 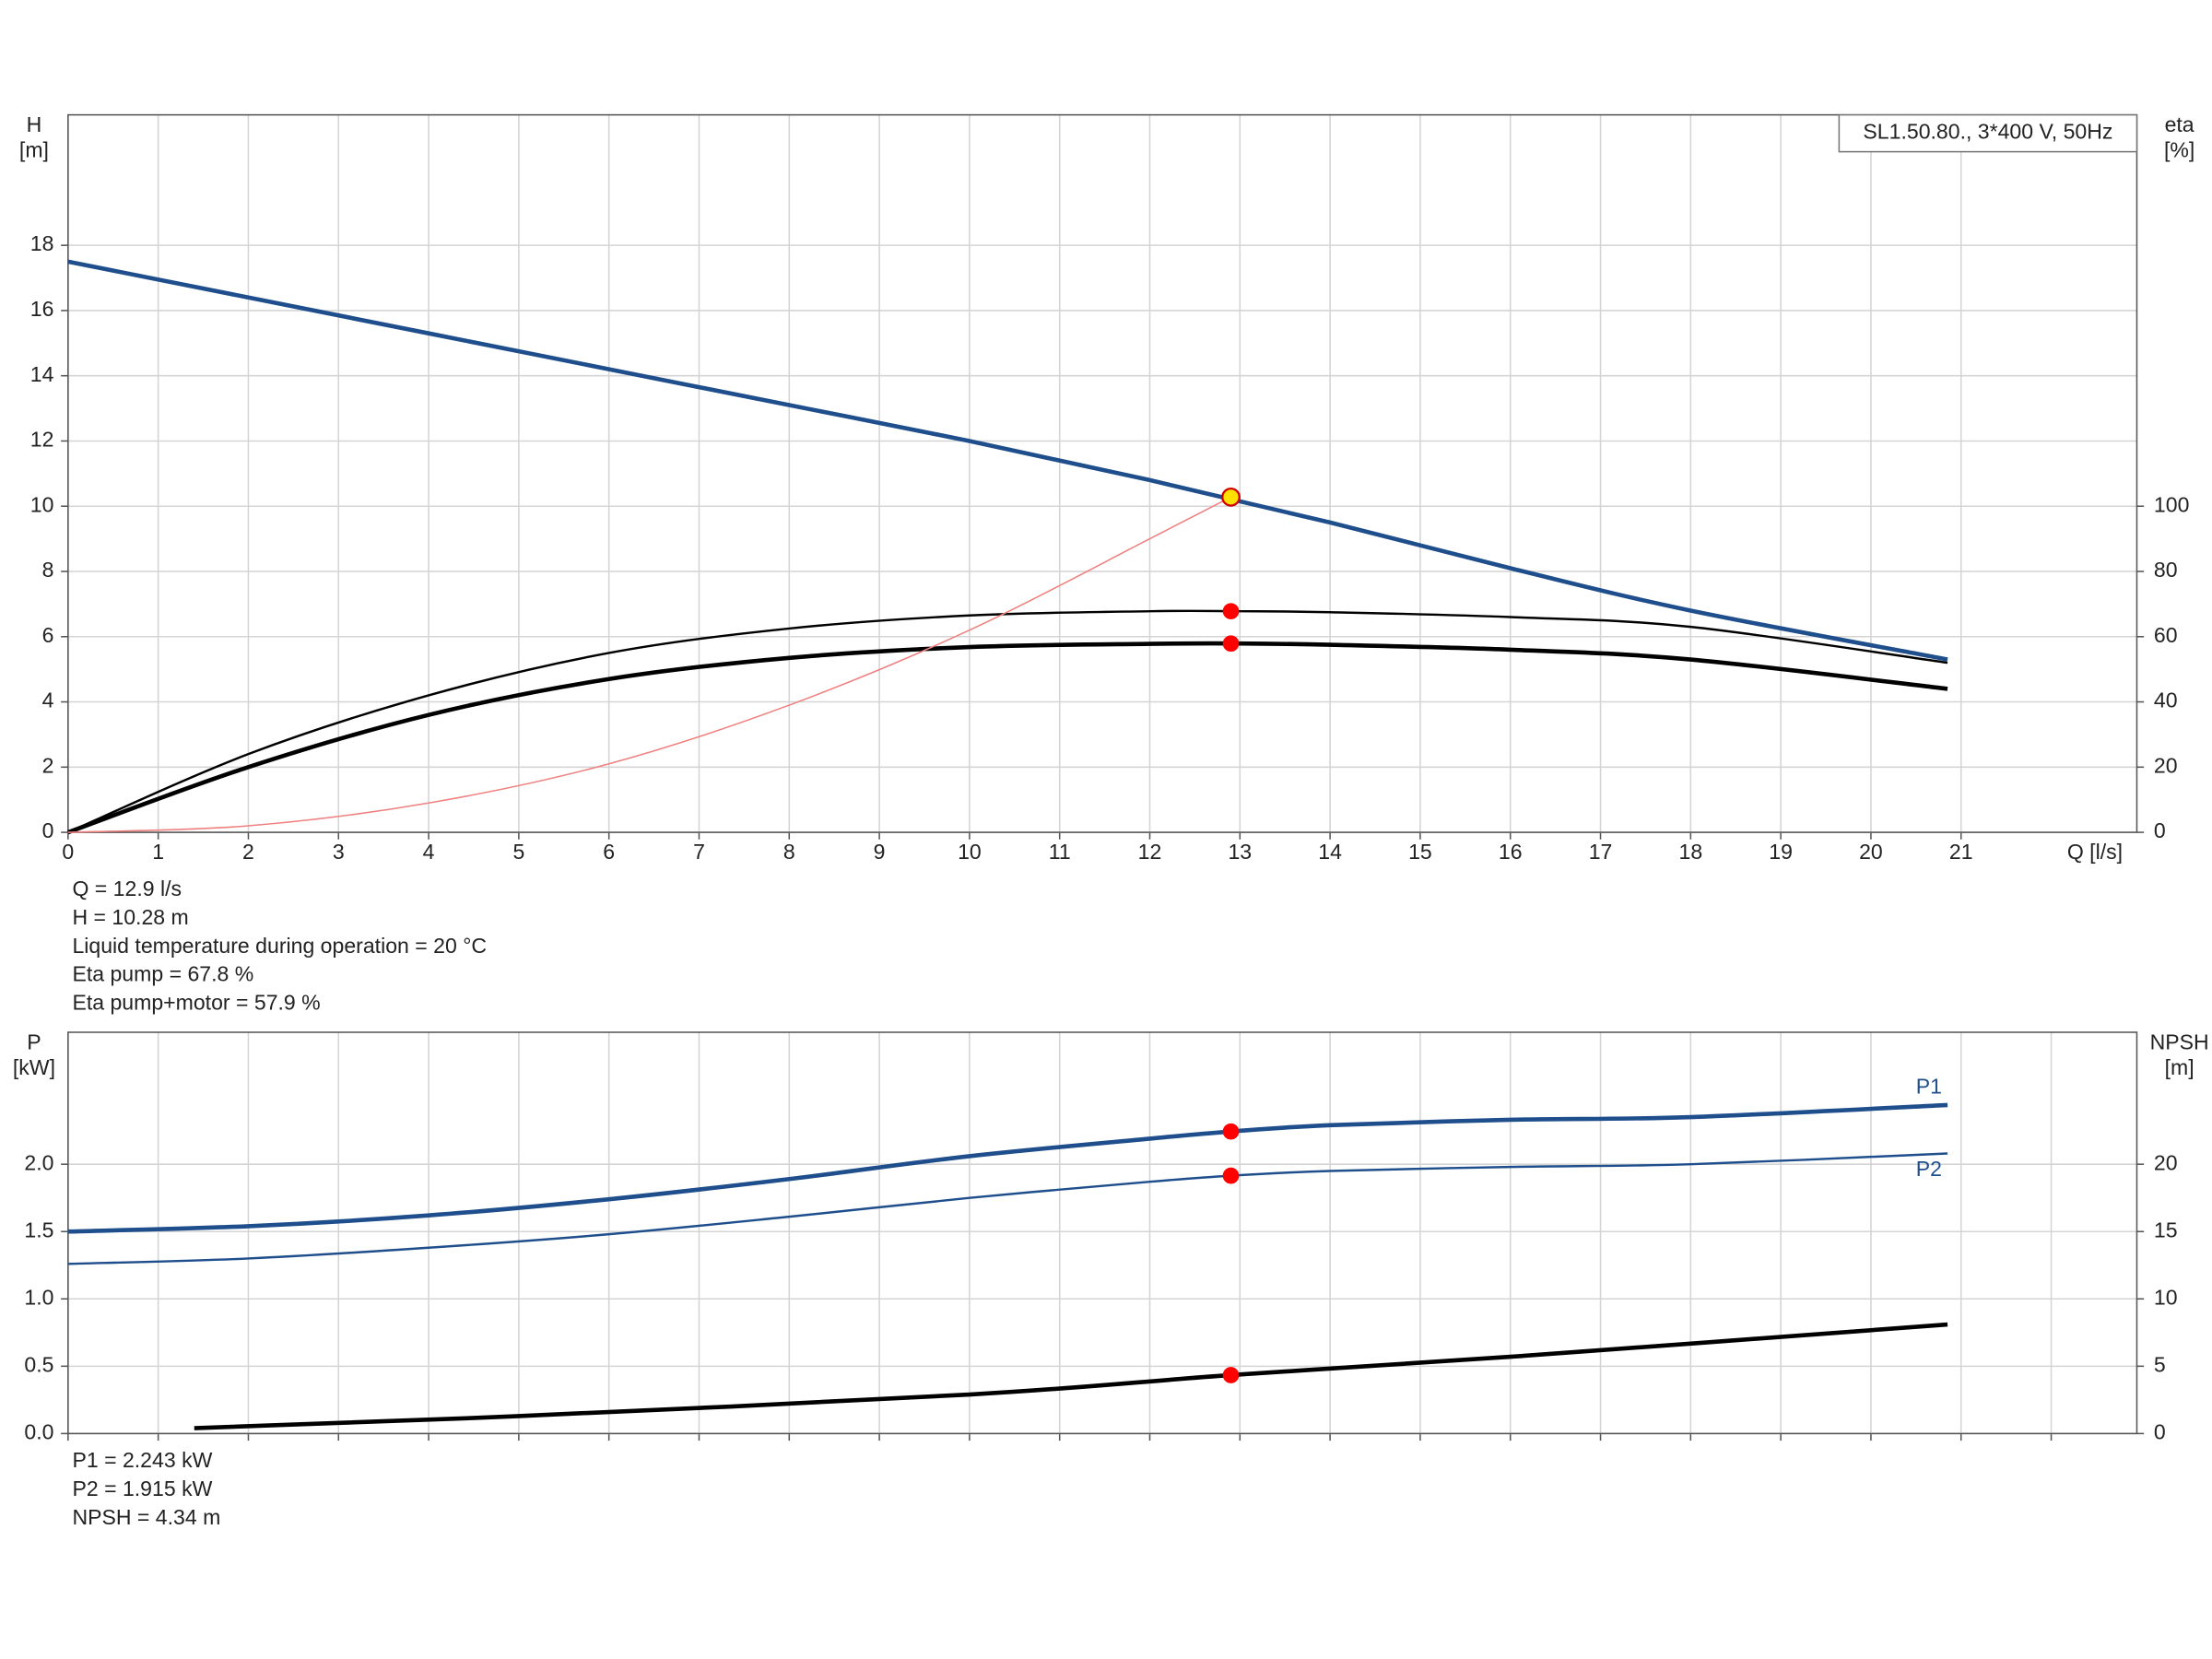 What do you see at coordinates (142, 1488) in the screenshot?
I see `info-line: P2 = 1.915 kW` at bounding box center [142, 1488].